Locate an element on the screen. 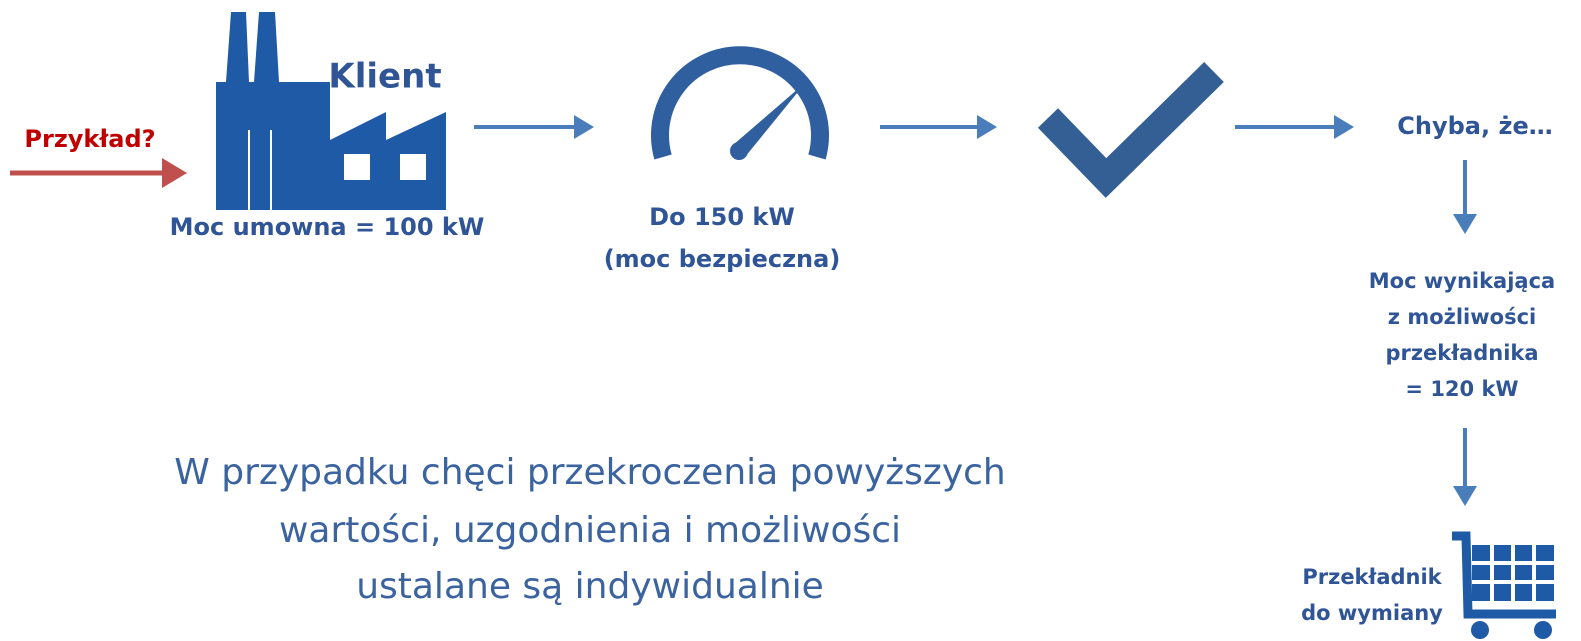 The width and height of the screenshot is (1581, 641). gauge-icon is located at coordinates (740, 103).